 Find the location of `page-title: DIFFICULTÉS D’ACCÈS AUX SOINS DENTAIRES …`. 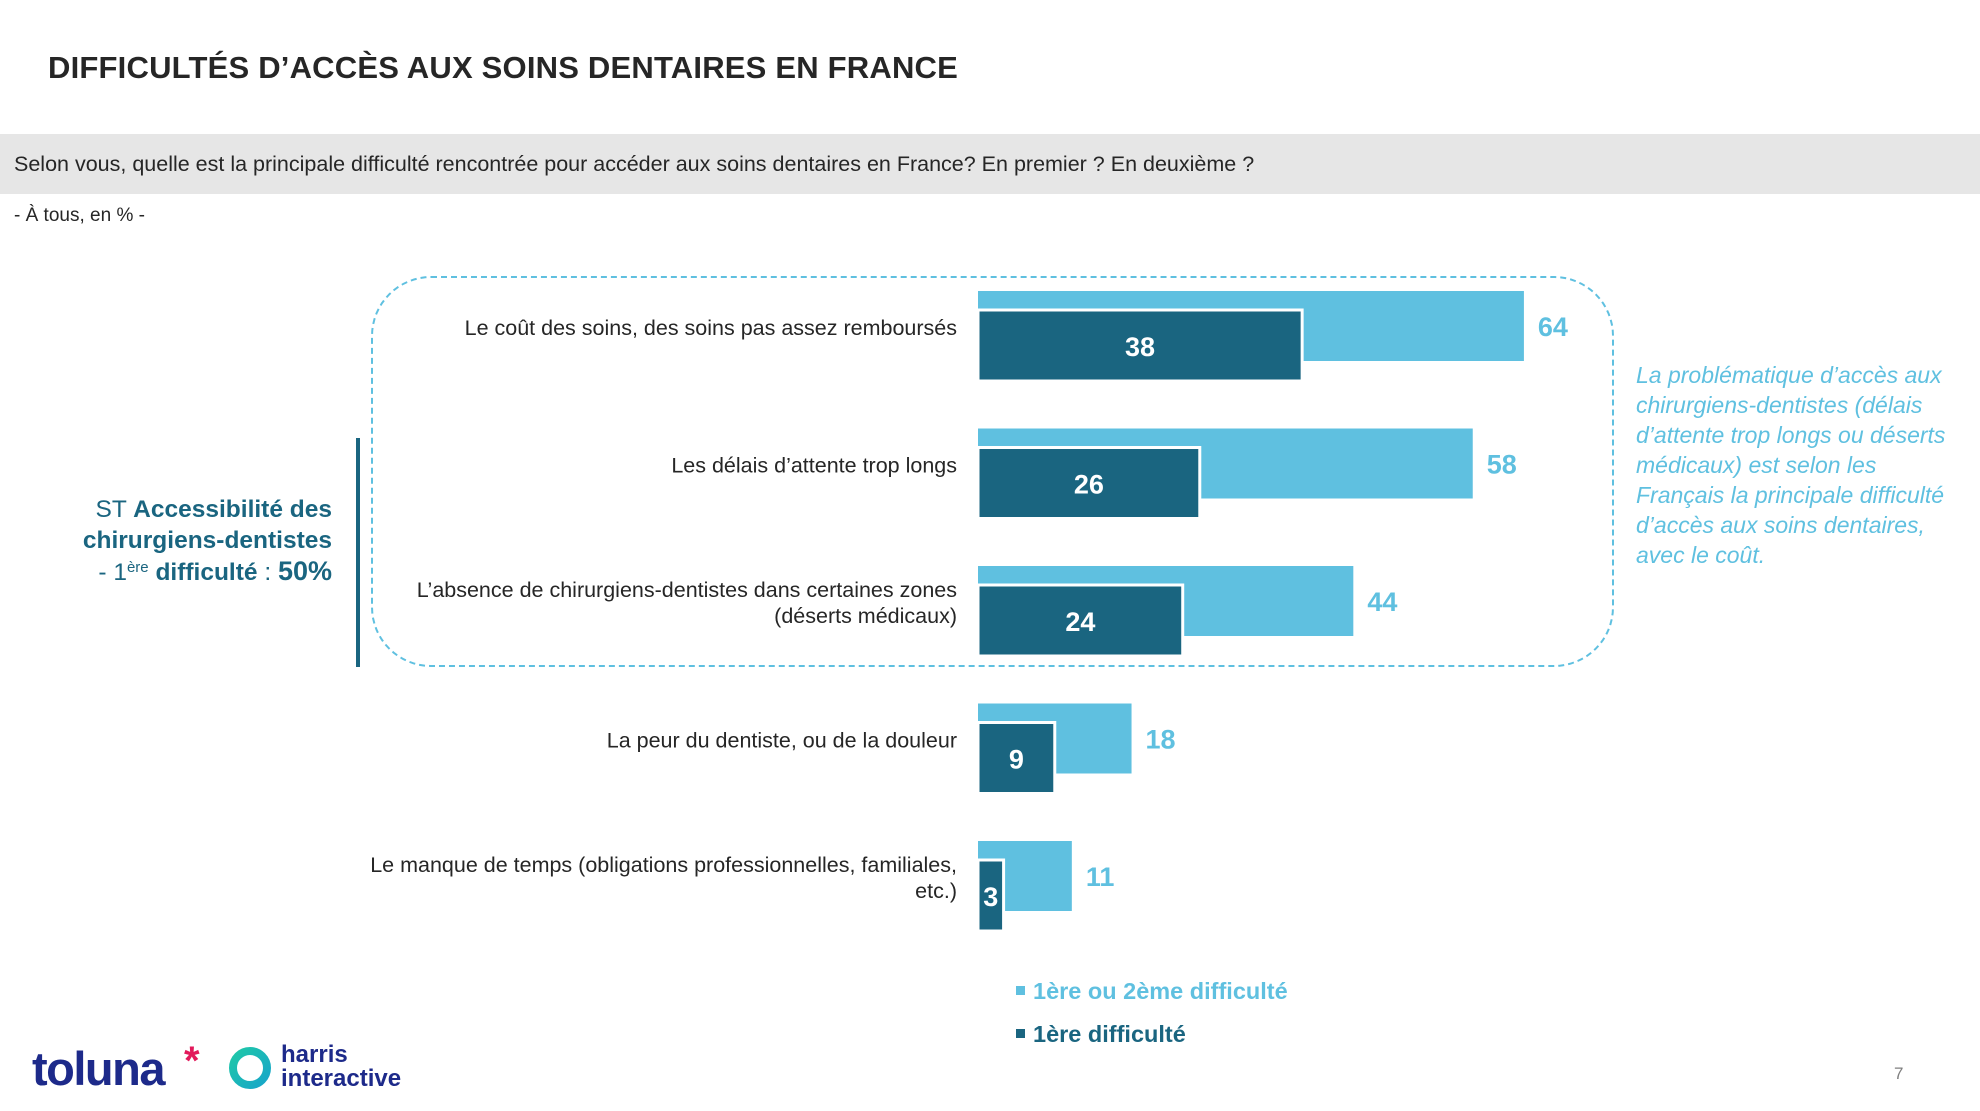

page-title: DIFFICULTÉS D’ACCÈS AUX SOINS DENTAIRES … is located at coordinates (503, 67).